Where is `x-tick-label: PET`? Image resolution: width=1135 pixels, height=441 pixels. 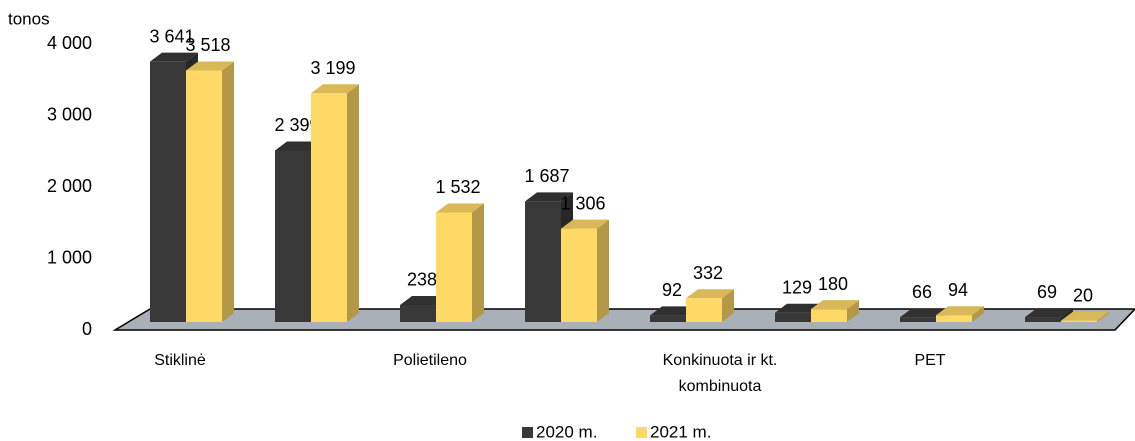 x-tick-label: PET is located at coordinates (930, 360).